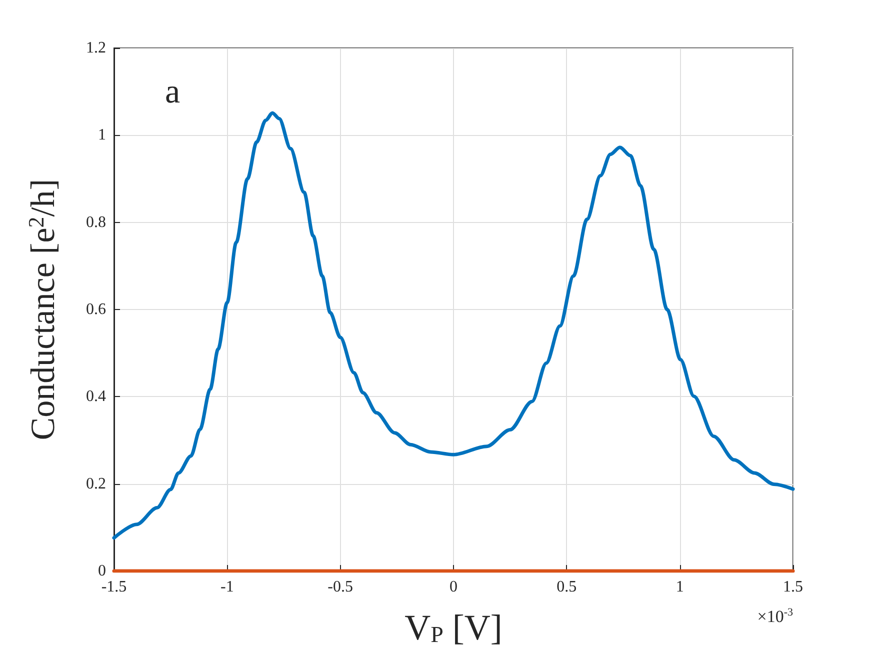 Image resolution: width=875 pixels, height=656 pixels. I want to click on x-tick-label: -0.5, so click(340, 587).